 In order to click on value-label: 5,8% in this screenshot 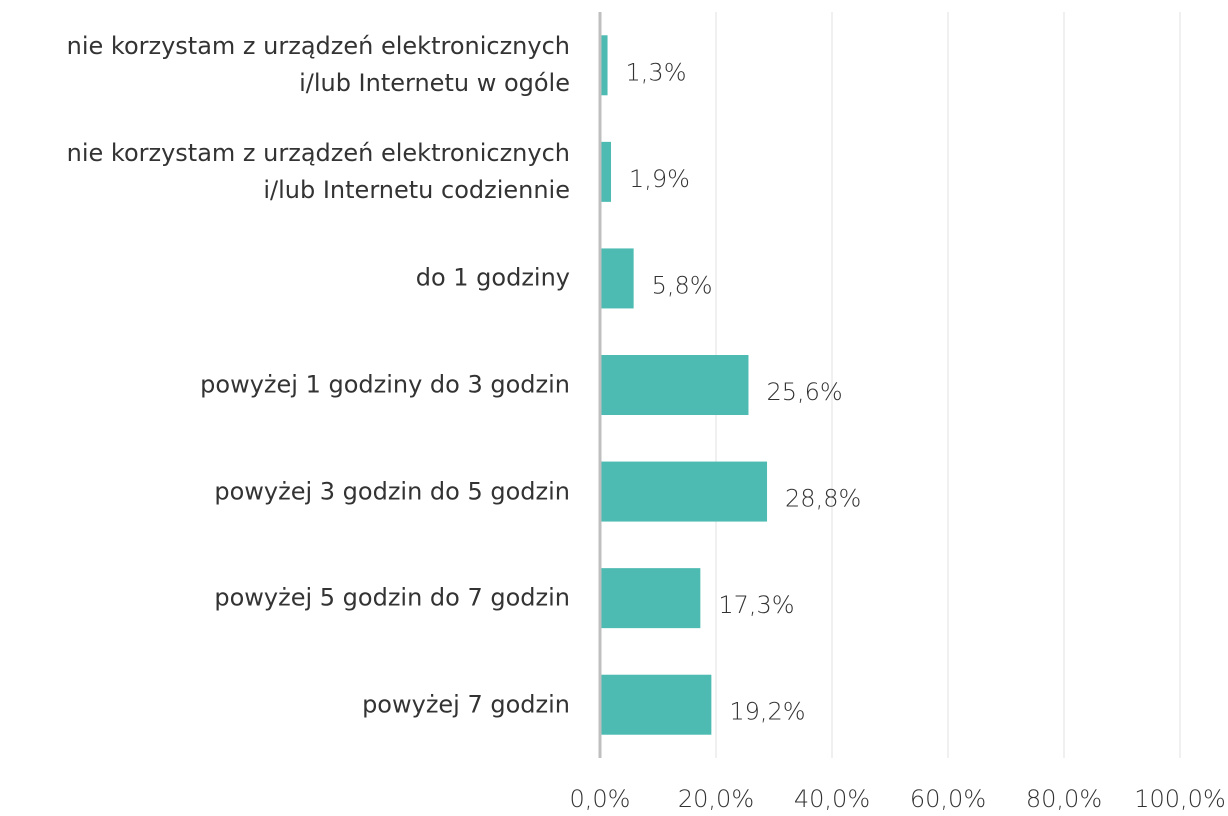, I will do `click(682, 285)`.